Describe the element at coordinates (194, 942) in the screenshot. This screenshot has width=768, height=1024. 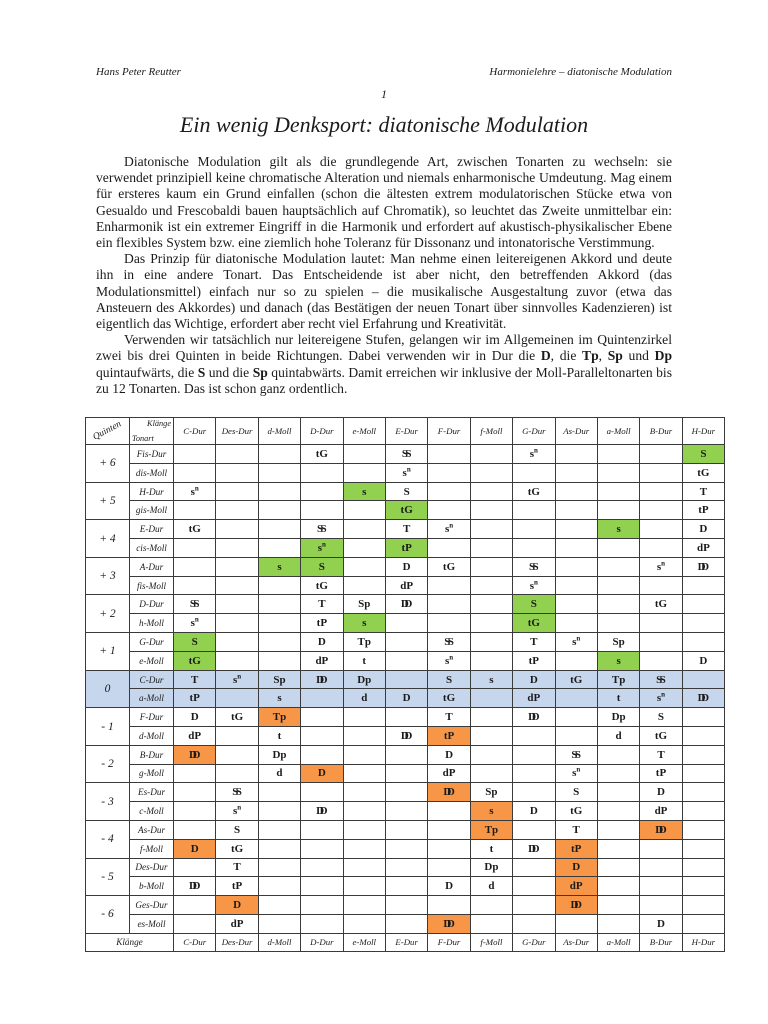
I see `footer-column-header: C-Dur` at that location.